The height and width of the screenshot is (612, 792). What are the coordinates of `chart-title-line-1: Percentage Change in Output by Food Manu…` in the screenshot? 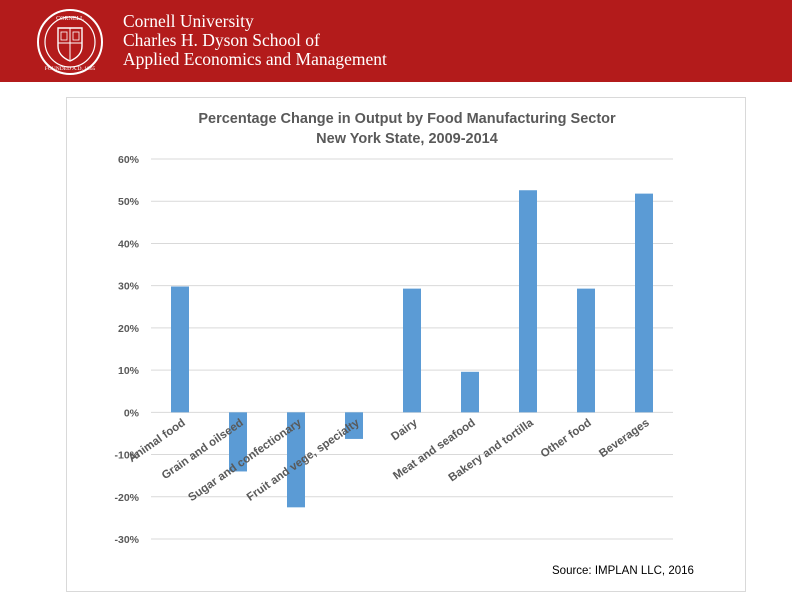 It's located at (407, 119).